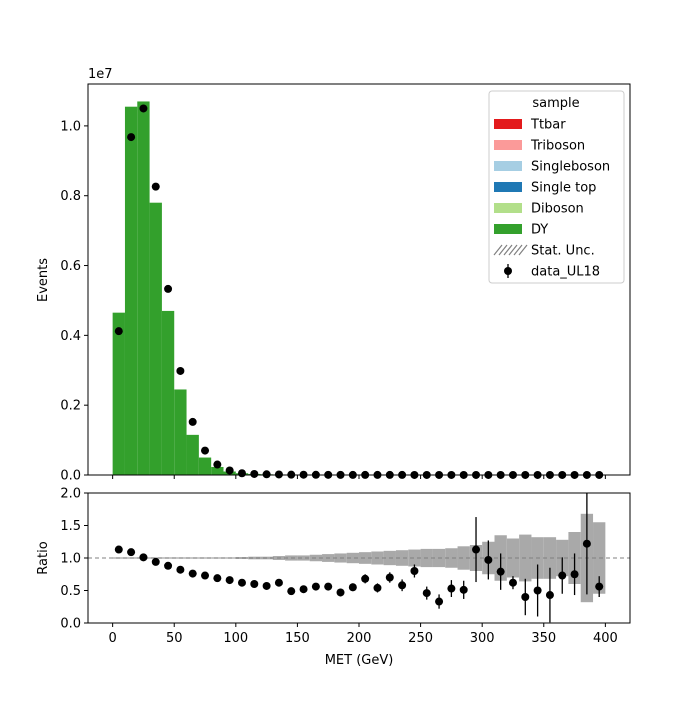 The height and width of the screenshot is (705, 700). I want to click on ratio-y-axis-title: Ratio, so click(43, 557).